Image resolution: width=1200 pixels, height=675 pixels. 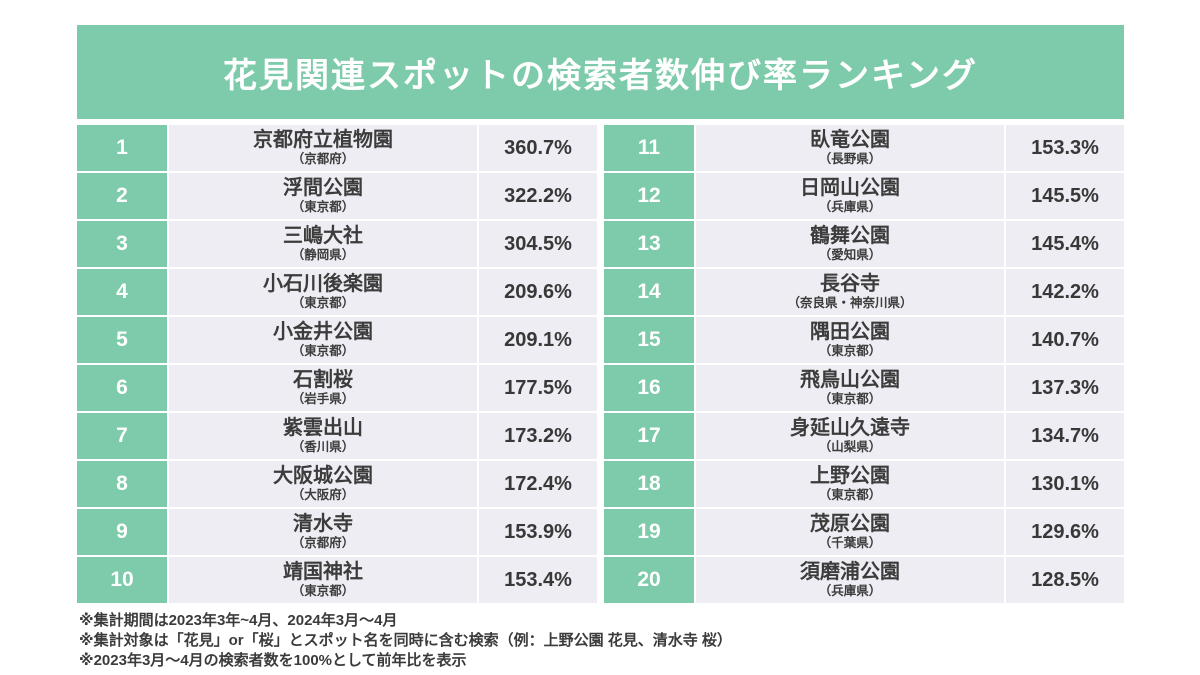 I want to click on spot-prefecture: （大阪府）, so click(x=323, y=494).